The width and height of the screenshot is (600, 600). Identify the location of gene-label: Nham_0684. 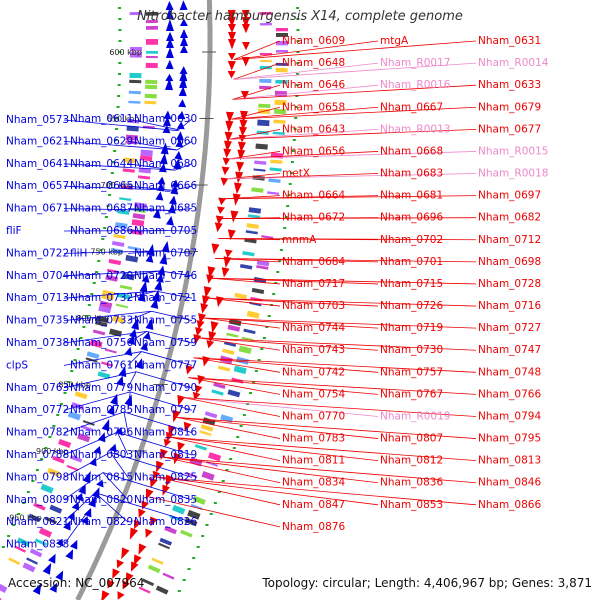
(313, 262).